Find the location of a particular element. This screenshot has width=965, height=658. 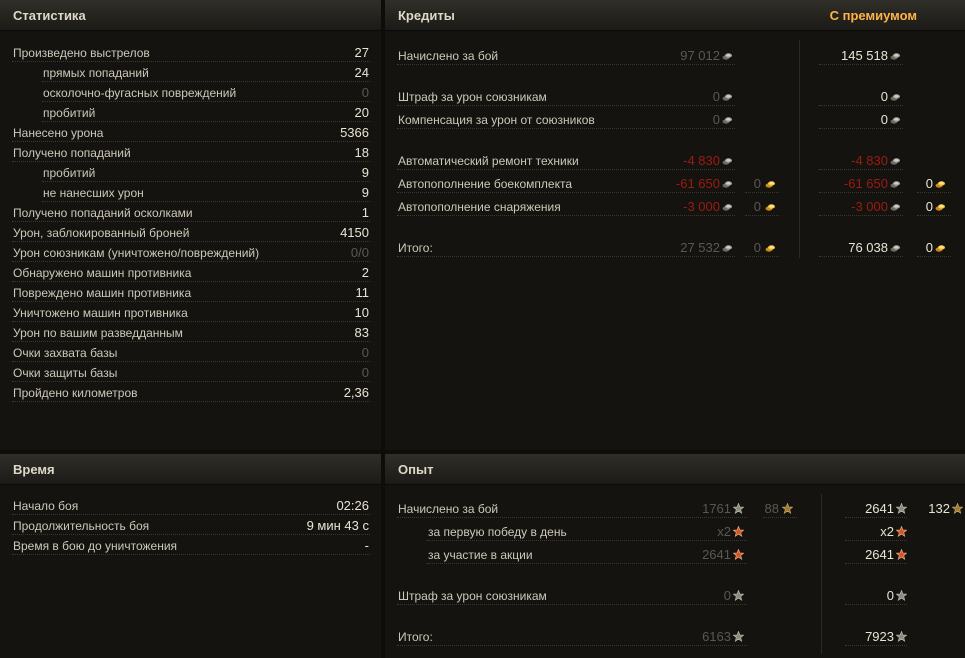

statistics-header: Статистика is located at coordinates (190, 15).